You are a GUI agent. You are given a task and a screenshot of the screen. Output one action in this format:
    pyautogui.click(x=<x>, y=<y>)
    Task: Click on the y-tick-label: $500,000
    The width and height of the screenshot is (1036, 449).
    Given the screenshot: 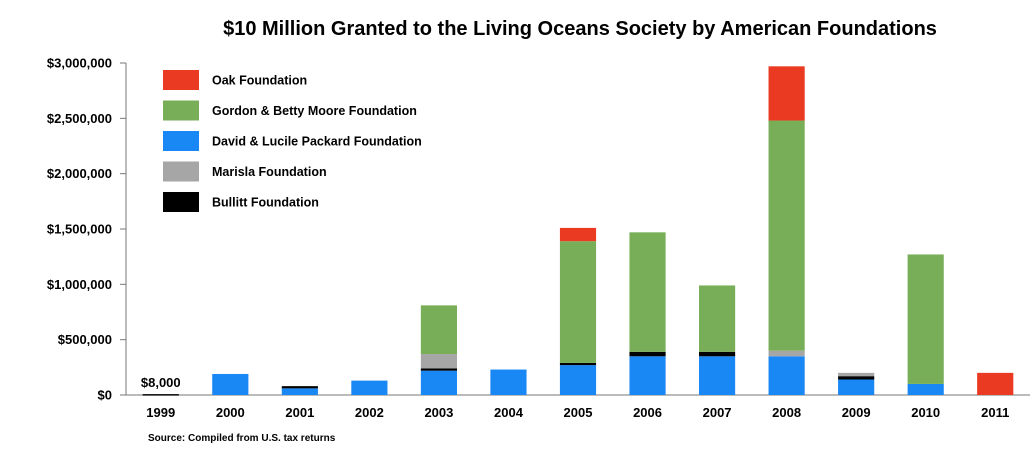 What is the action you would take?
    pyautogui.click(x=85, y=339)
    